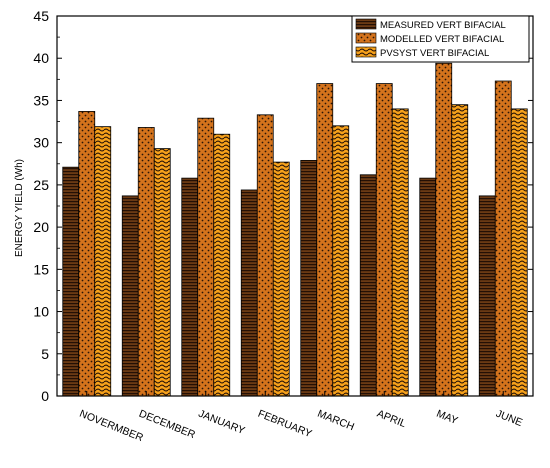 Image resolution: width=550 pixels, height=468 pixels. What do you see at coordinates (284, 424) in the screenshot?
I see `x-tick-label: FEBRUARY` at bounding box center [284, 424].